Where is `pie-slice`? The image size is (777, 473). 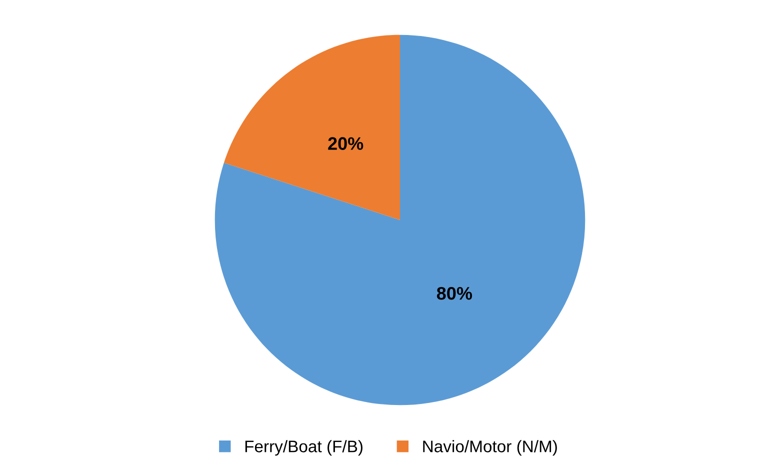 pie-slice is located at coordinates (312, 127).